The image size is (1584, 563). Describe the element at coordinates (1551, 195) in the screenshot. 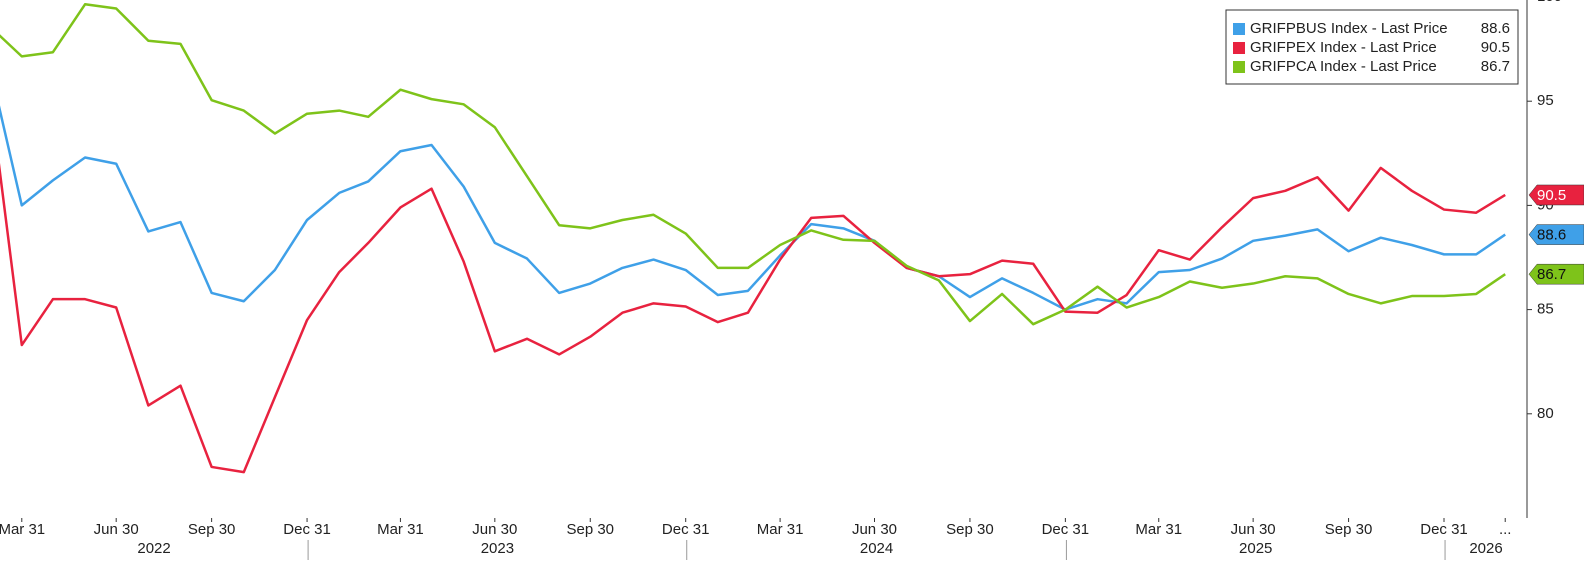

I see `last-value-label: 90.5` at that location.